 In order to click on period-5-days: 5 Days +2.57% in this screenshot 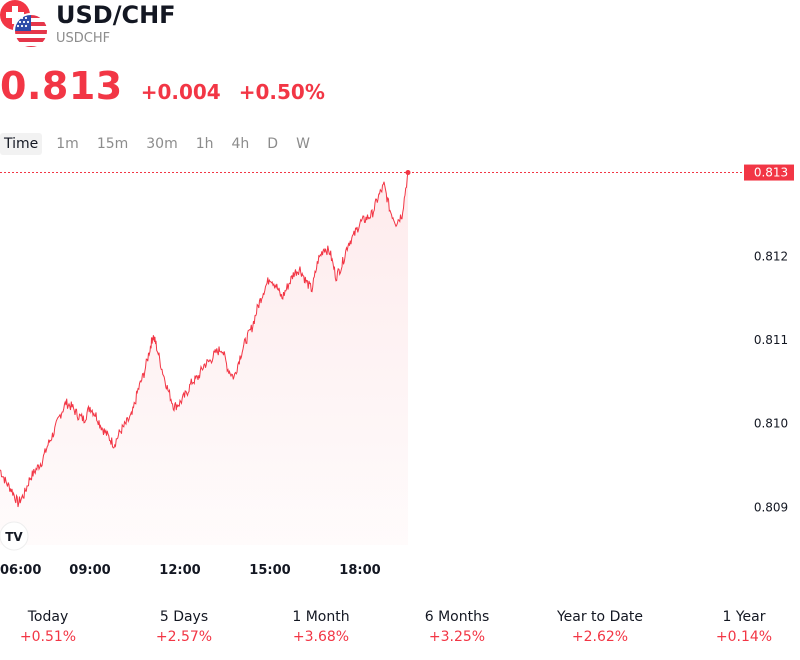, I will do `click(184, 625)`.